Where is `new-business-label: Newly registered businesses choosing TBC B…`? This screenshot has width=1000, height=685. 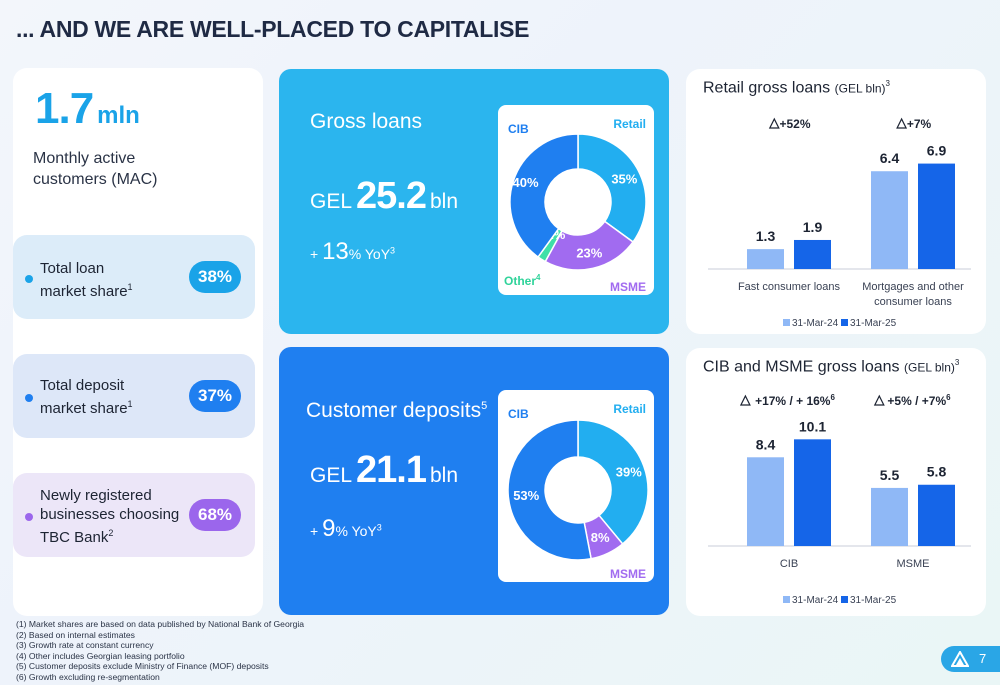
new-business-label: Newly registered businesses choosing TBC B… is located at coordinates (110, 516).